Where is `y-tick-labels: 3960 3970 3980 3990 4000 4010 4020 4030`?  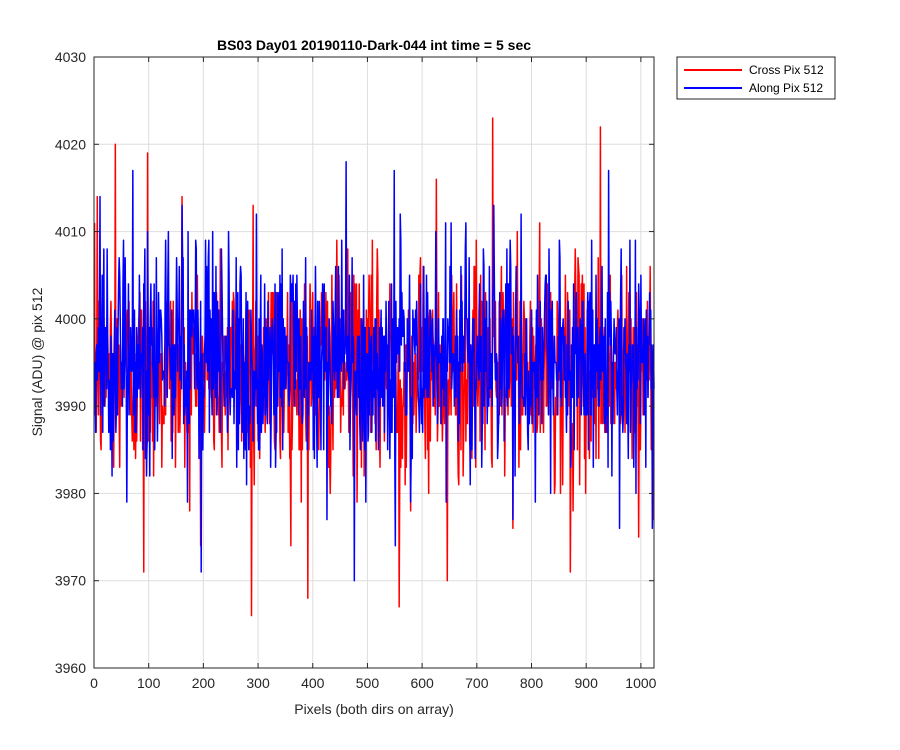 y-tick-labels: 3960 3970 3980 3990 4000 4010 4020 4030 is located at coordinates (70, 362).